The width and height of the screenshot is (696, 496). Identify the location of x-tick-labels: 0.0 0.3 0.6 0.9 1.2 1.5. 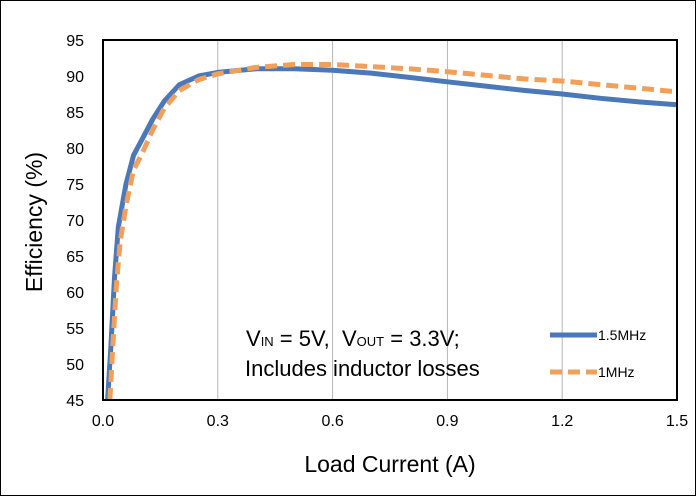
(390, 421).